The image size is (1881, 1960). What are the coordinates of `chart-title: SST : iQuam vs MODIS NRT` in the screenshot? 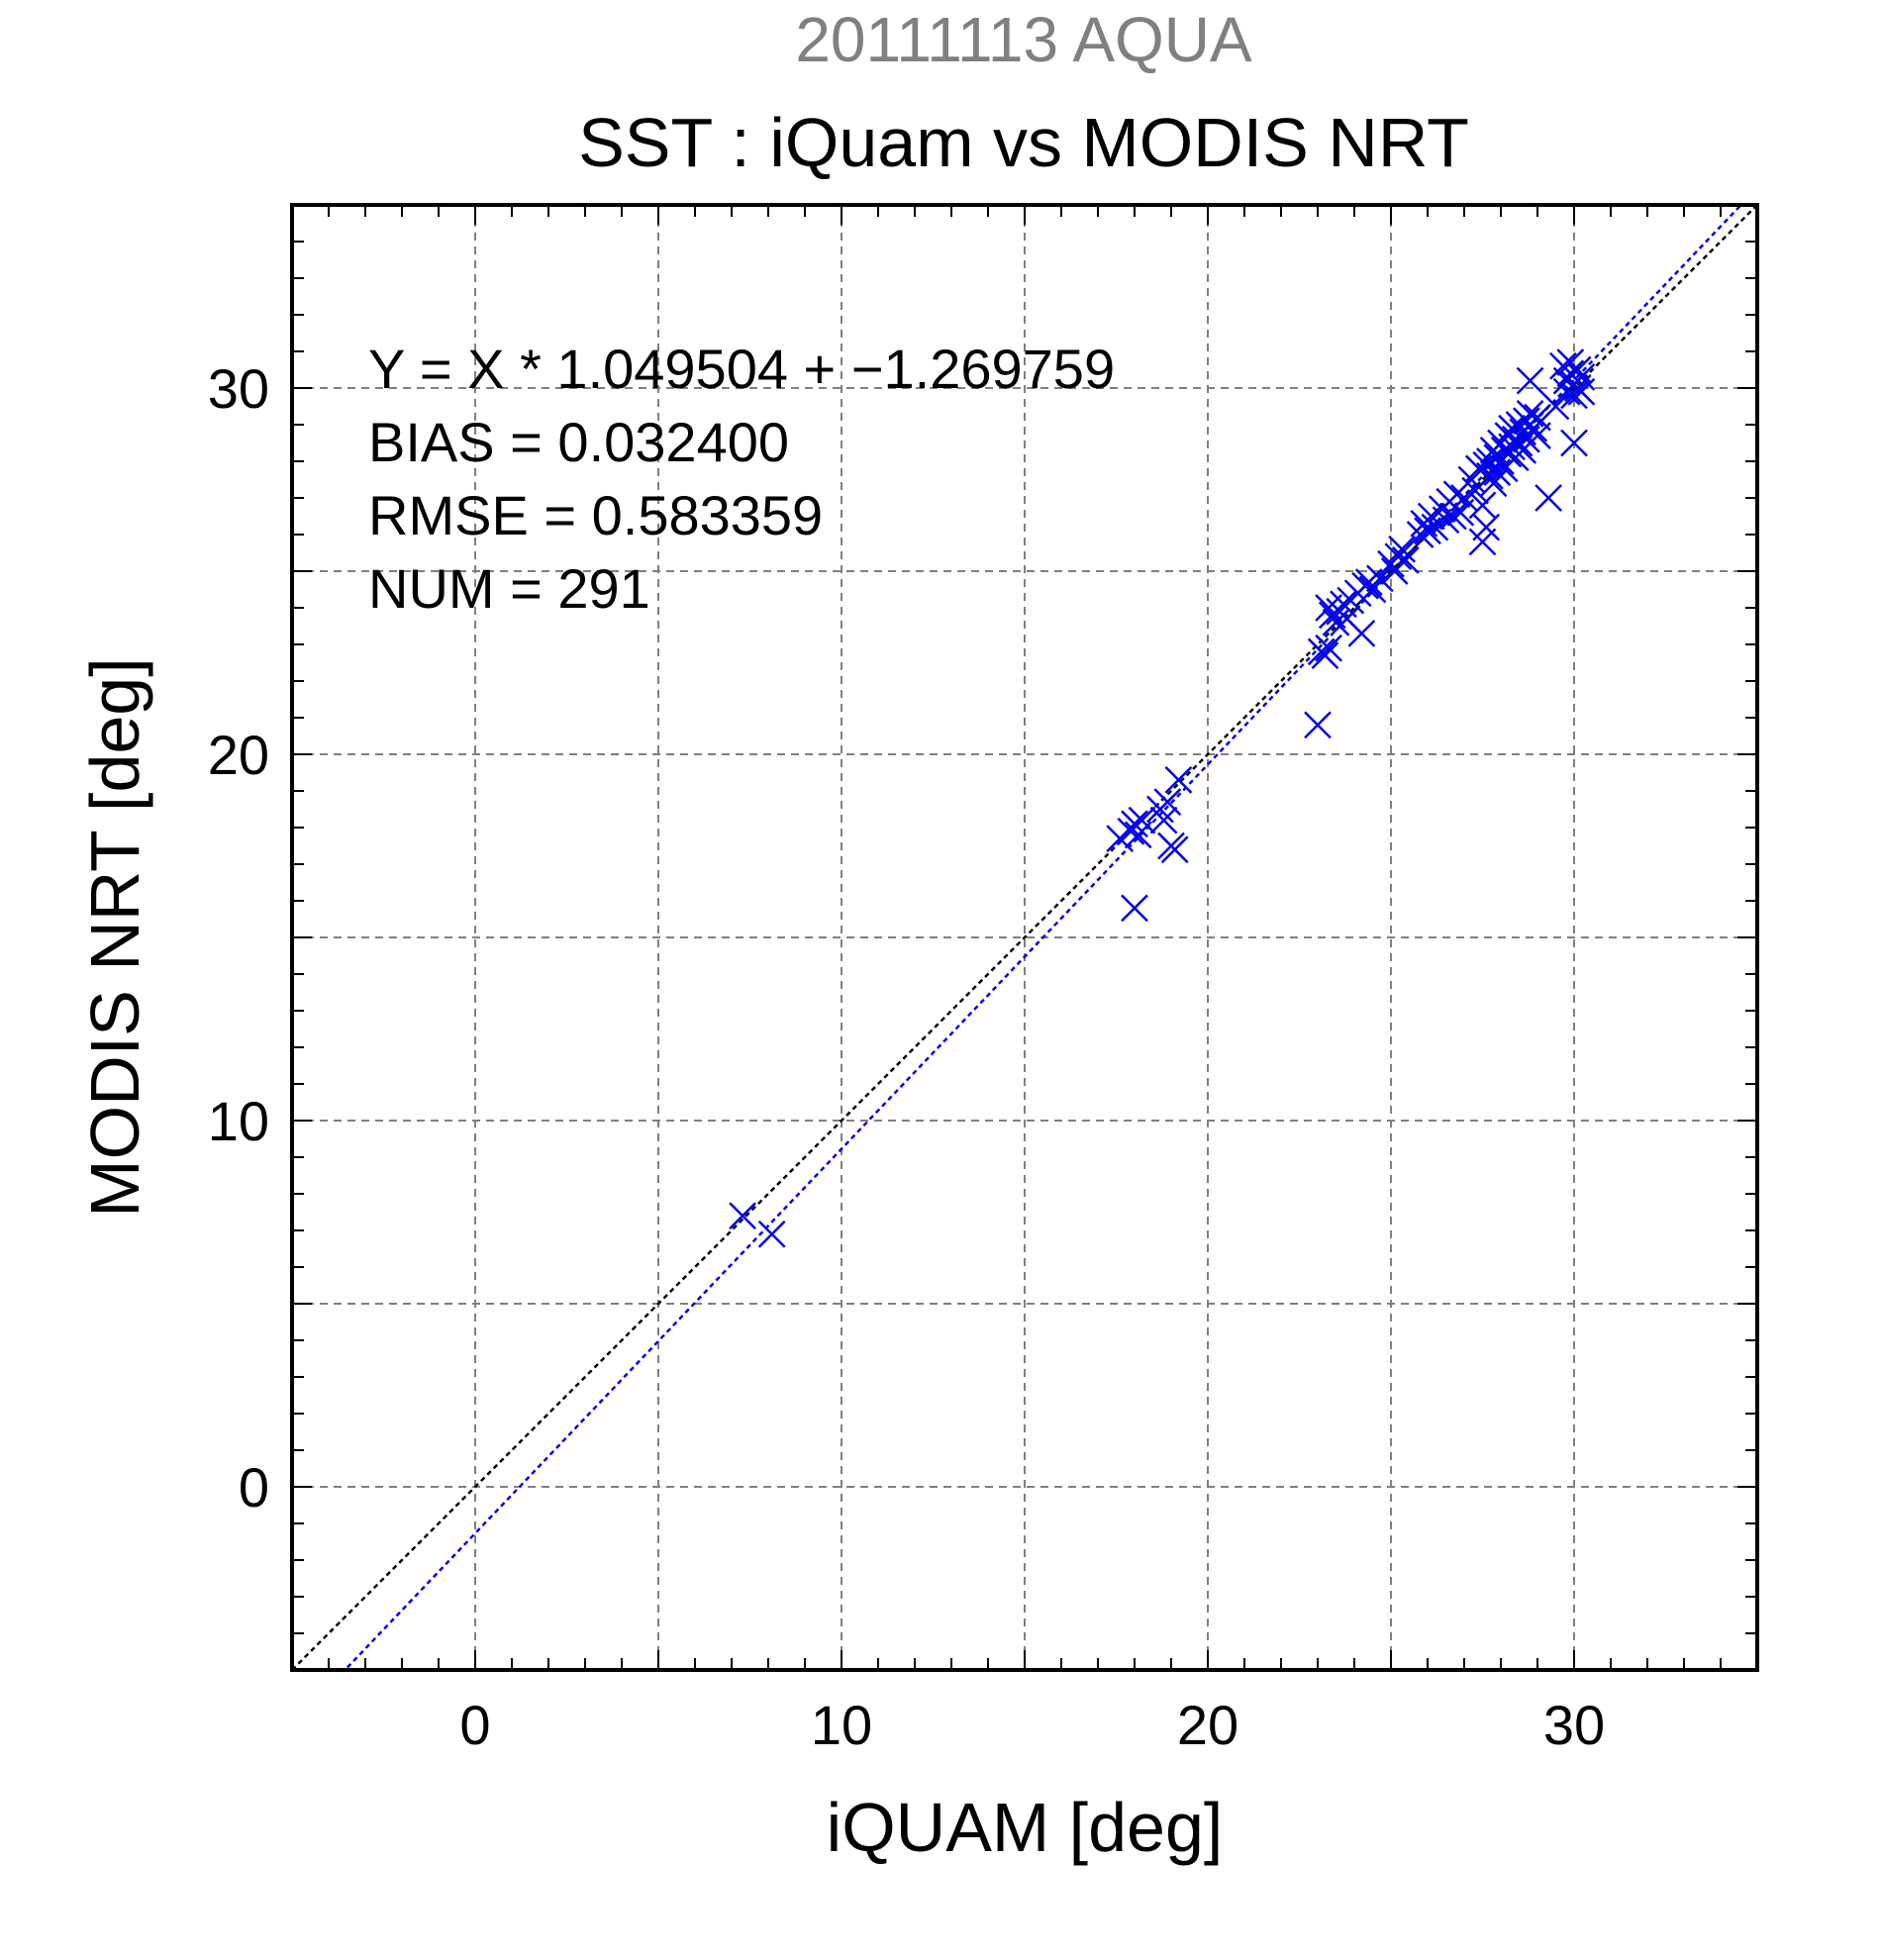 It's located at (1023, 142).